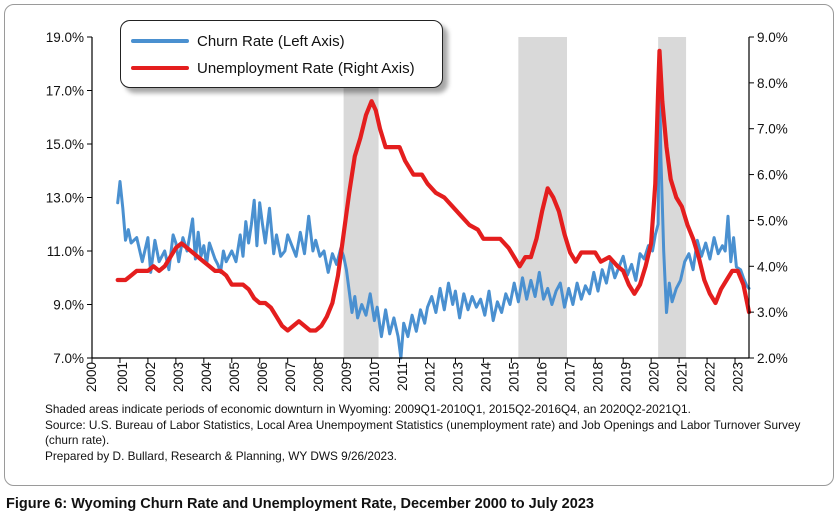 This screenshot has width=840, height=525. What do you see at coordinates (206, 377) in the screenshot?
I see `x-tick-label: 2004` at bounding box center [206, 377].